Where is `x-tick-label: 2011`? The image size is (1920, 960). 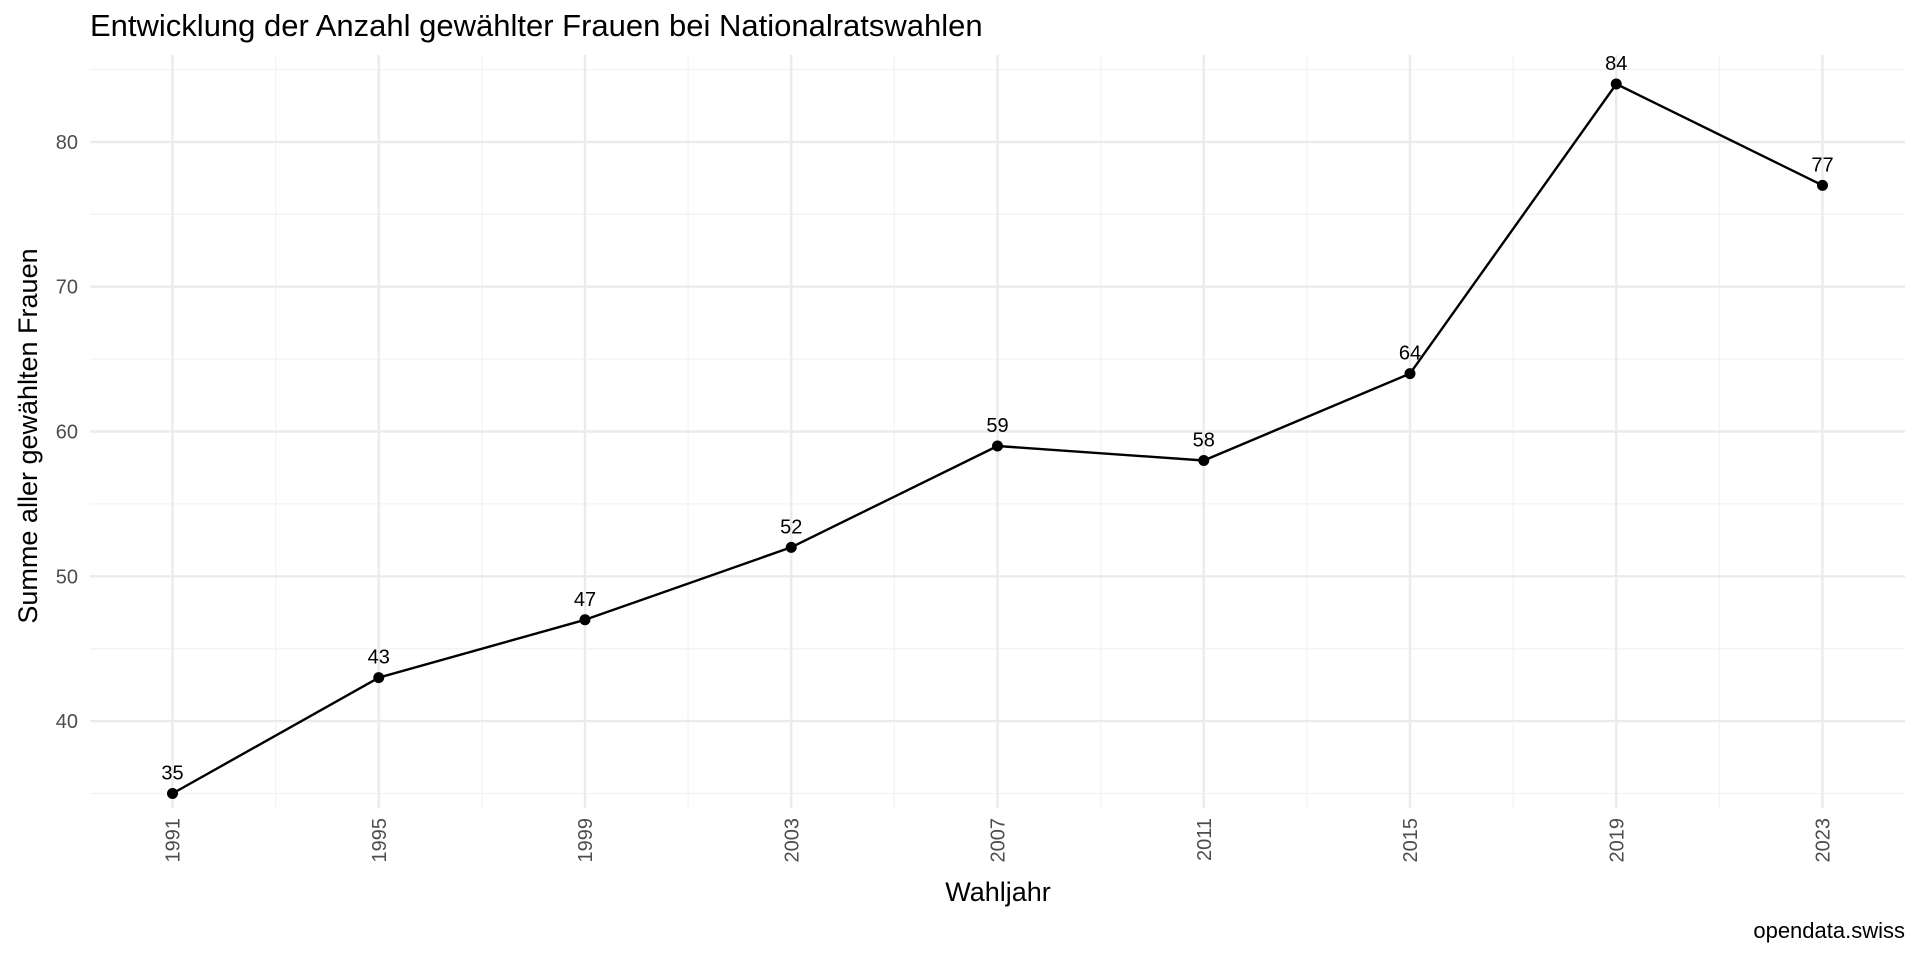 x-tick-label: 2011 is located at coordinates (1205, 839).